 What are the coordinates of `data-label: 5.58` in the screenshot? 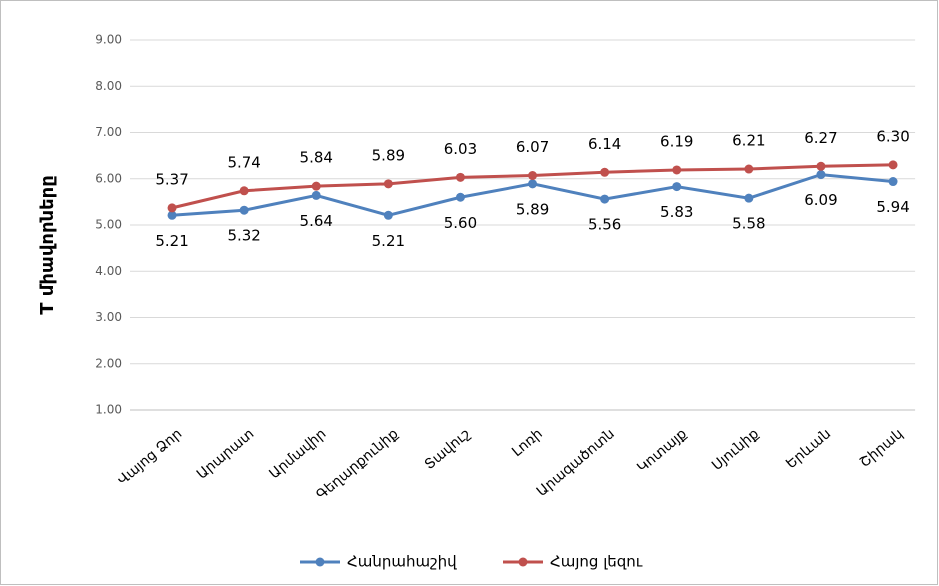 It's located at (748, 224).